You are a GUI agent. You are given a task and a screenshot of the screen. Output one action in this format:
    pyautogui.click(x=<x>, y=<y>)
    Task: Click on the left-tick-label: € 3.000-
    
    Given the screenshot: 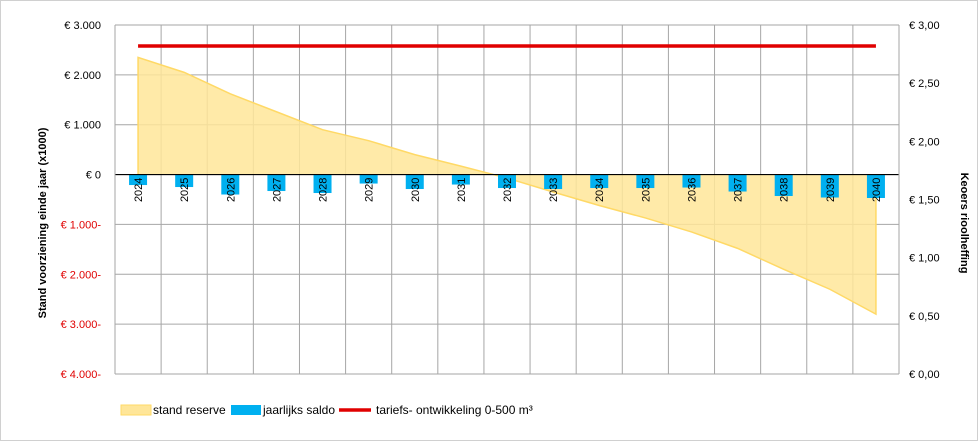 What is the action you would take?
    pyautogui.click(x=81, y=325)
    